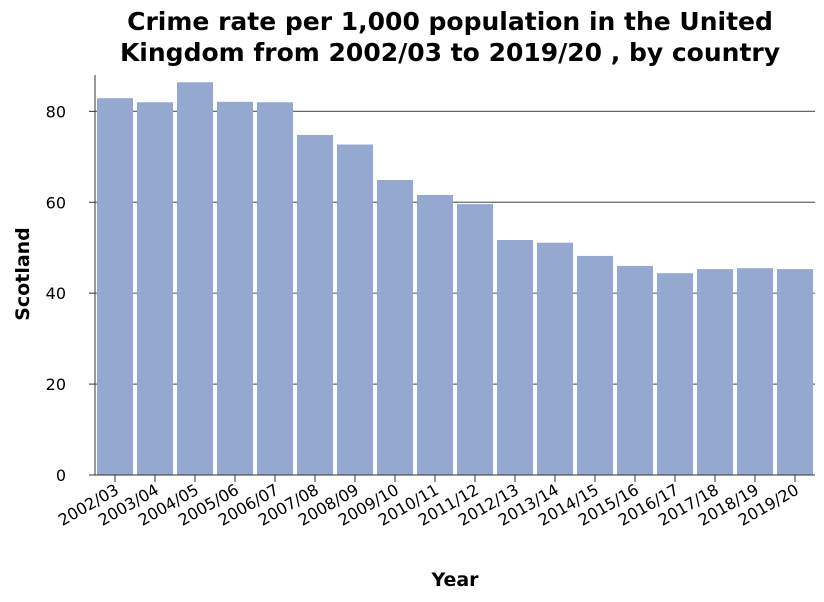 The image size is (824, 602). I want to click on bar-2011/12, so click(475, 339).